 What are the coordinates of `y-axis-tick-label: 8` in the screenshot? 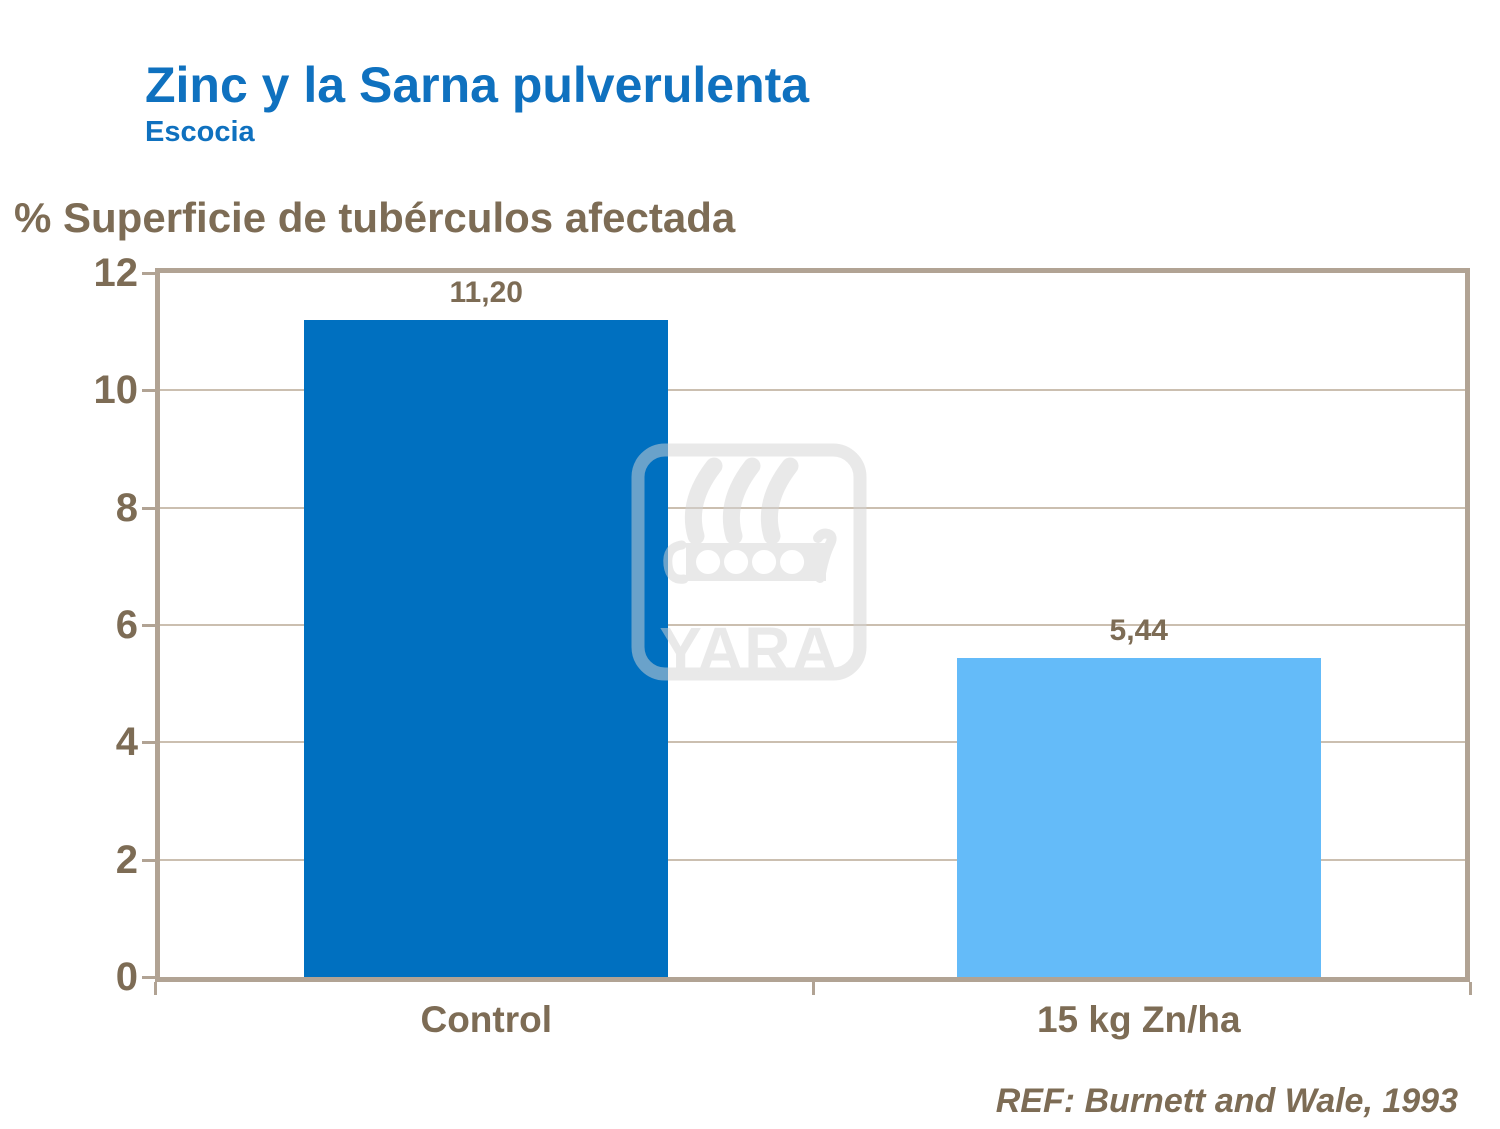 It's located at (126, 507).